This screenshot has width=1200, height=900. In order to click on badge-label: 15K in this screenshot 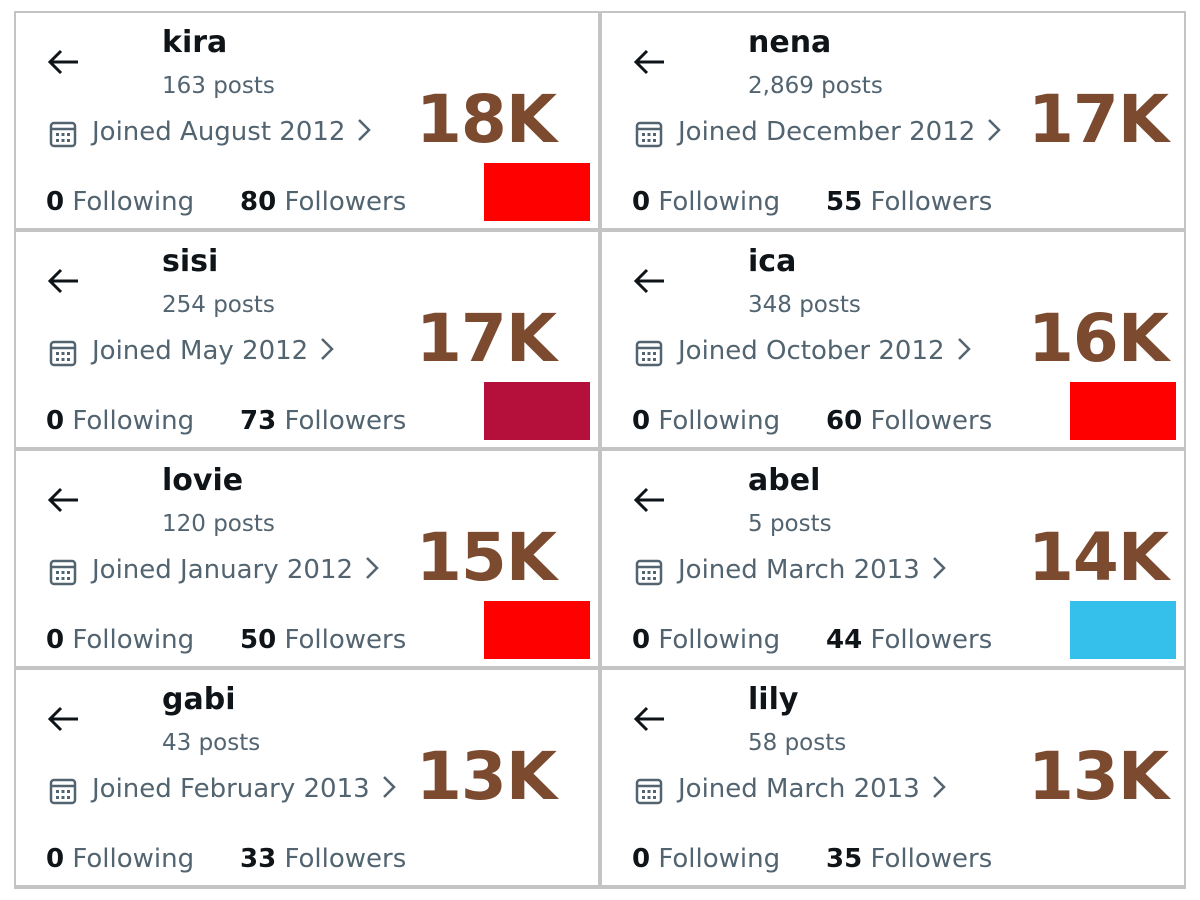, I will do `click(486, 557)`.